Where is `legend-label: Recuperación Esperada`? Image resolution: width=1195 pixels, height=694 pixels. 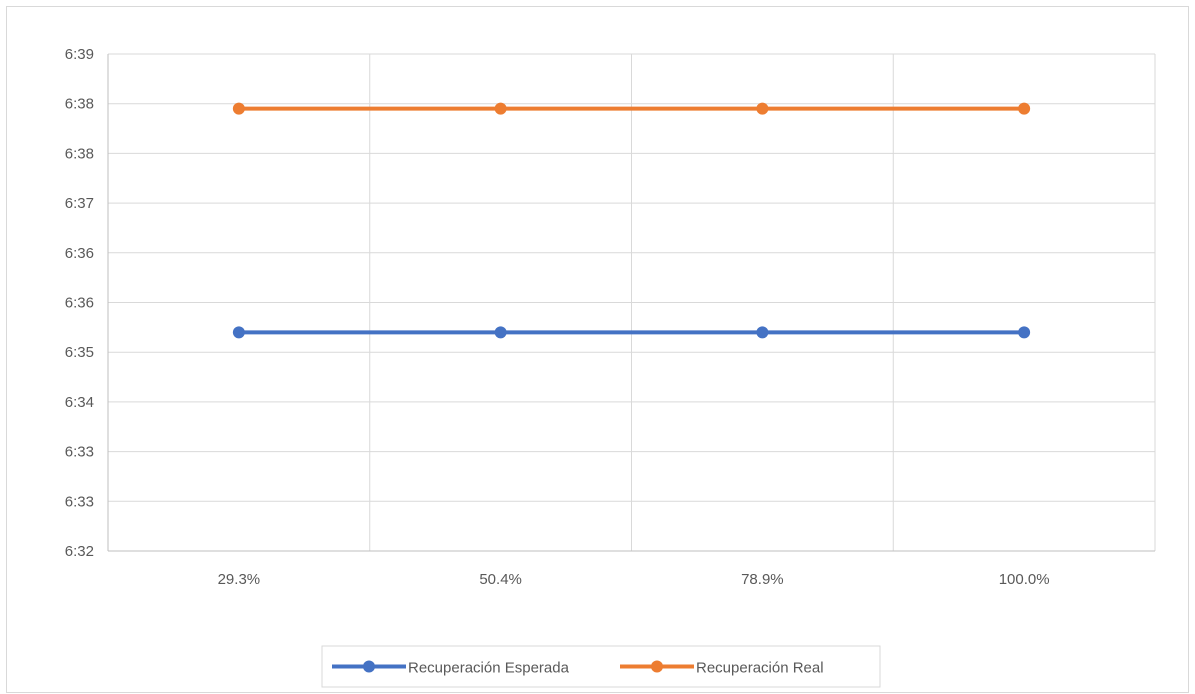
legend-label: Recuperación Esperada is located at coordinates (489, 668).